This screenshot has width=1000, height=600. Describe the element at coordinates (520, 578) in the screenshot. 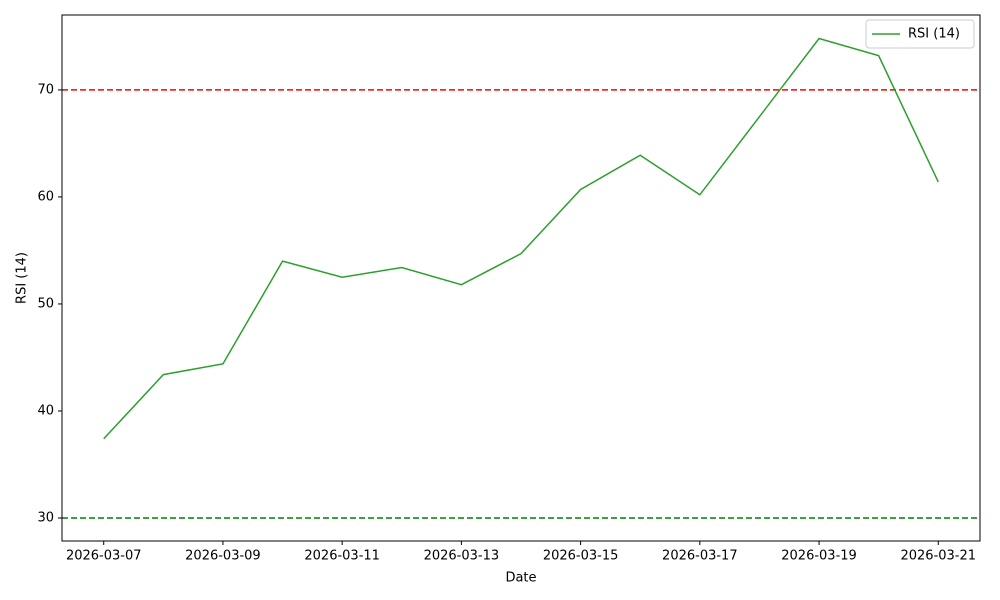

I see `x-axis-label: Date` at that location.